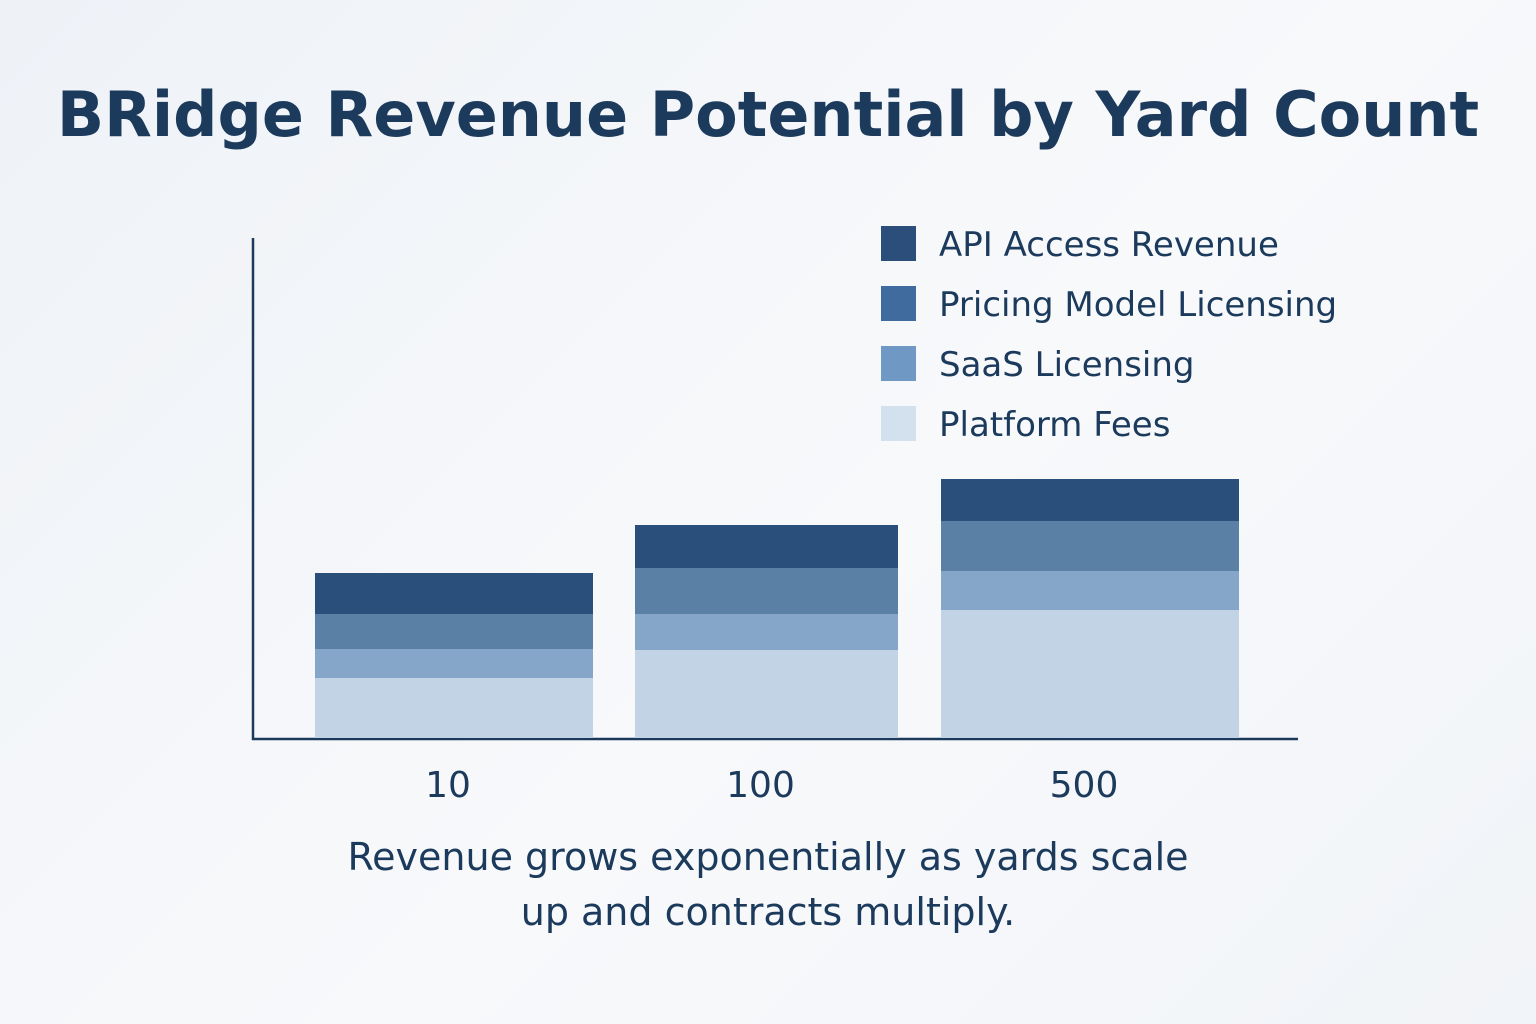 The height and width of the screenshot is (1024, 1536). I want to click on x-tick-labels: 10 100 500, so click(771, 785).